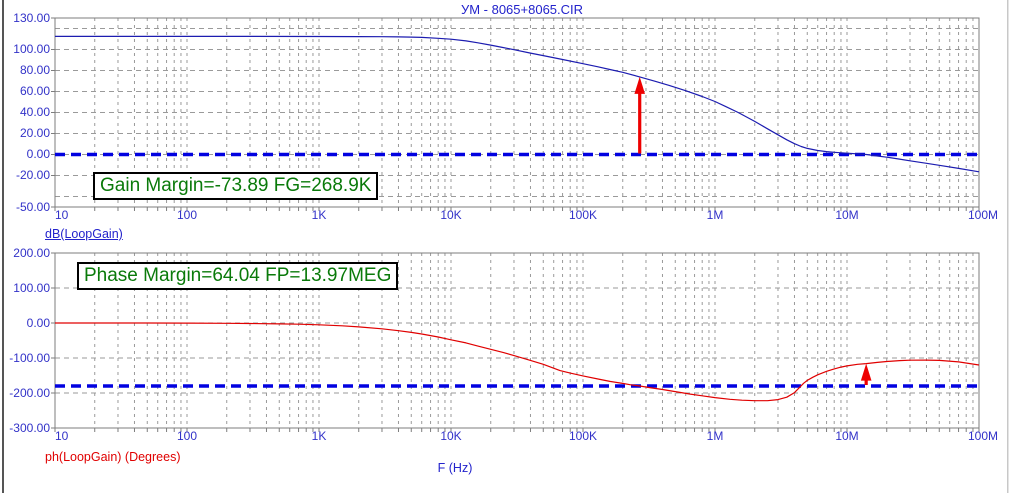 The image size is (1016, 493). I want to click on phase-x-tick-label: 1M, so click(715, 436).